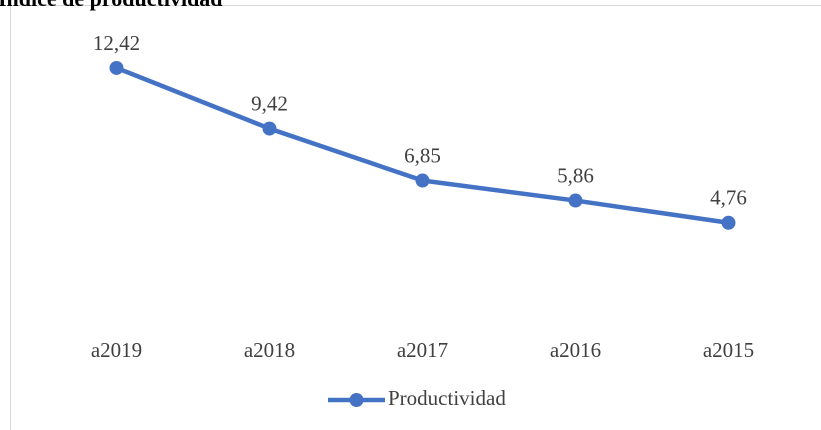  Describe the element at coordinates (116, 350) in the screenshot. I see `x-tick-label: a2019` at that location.